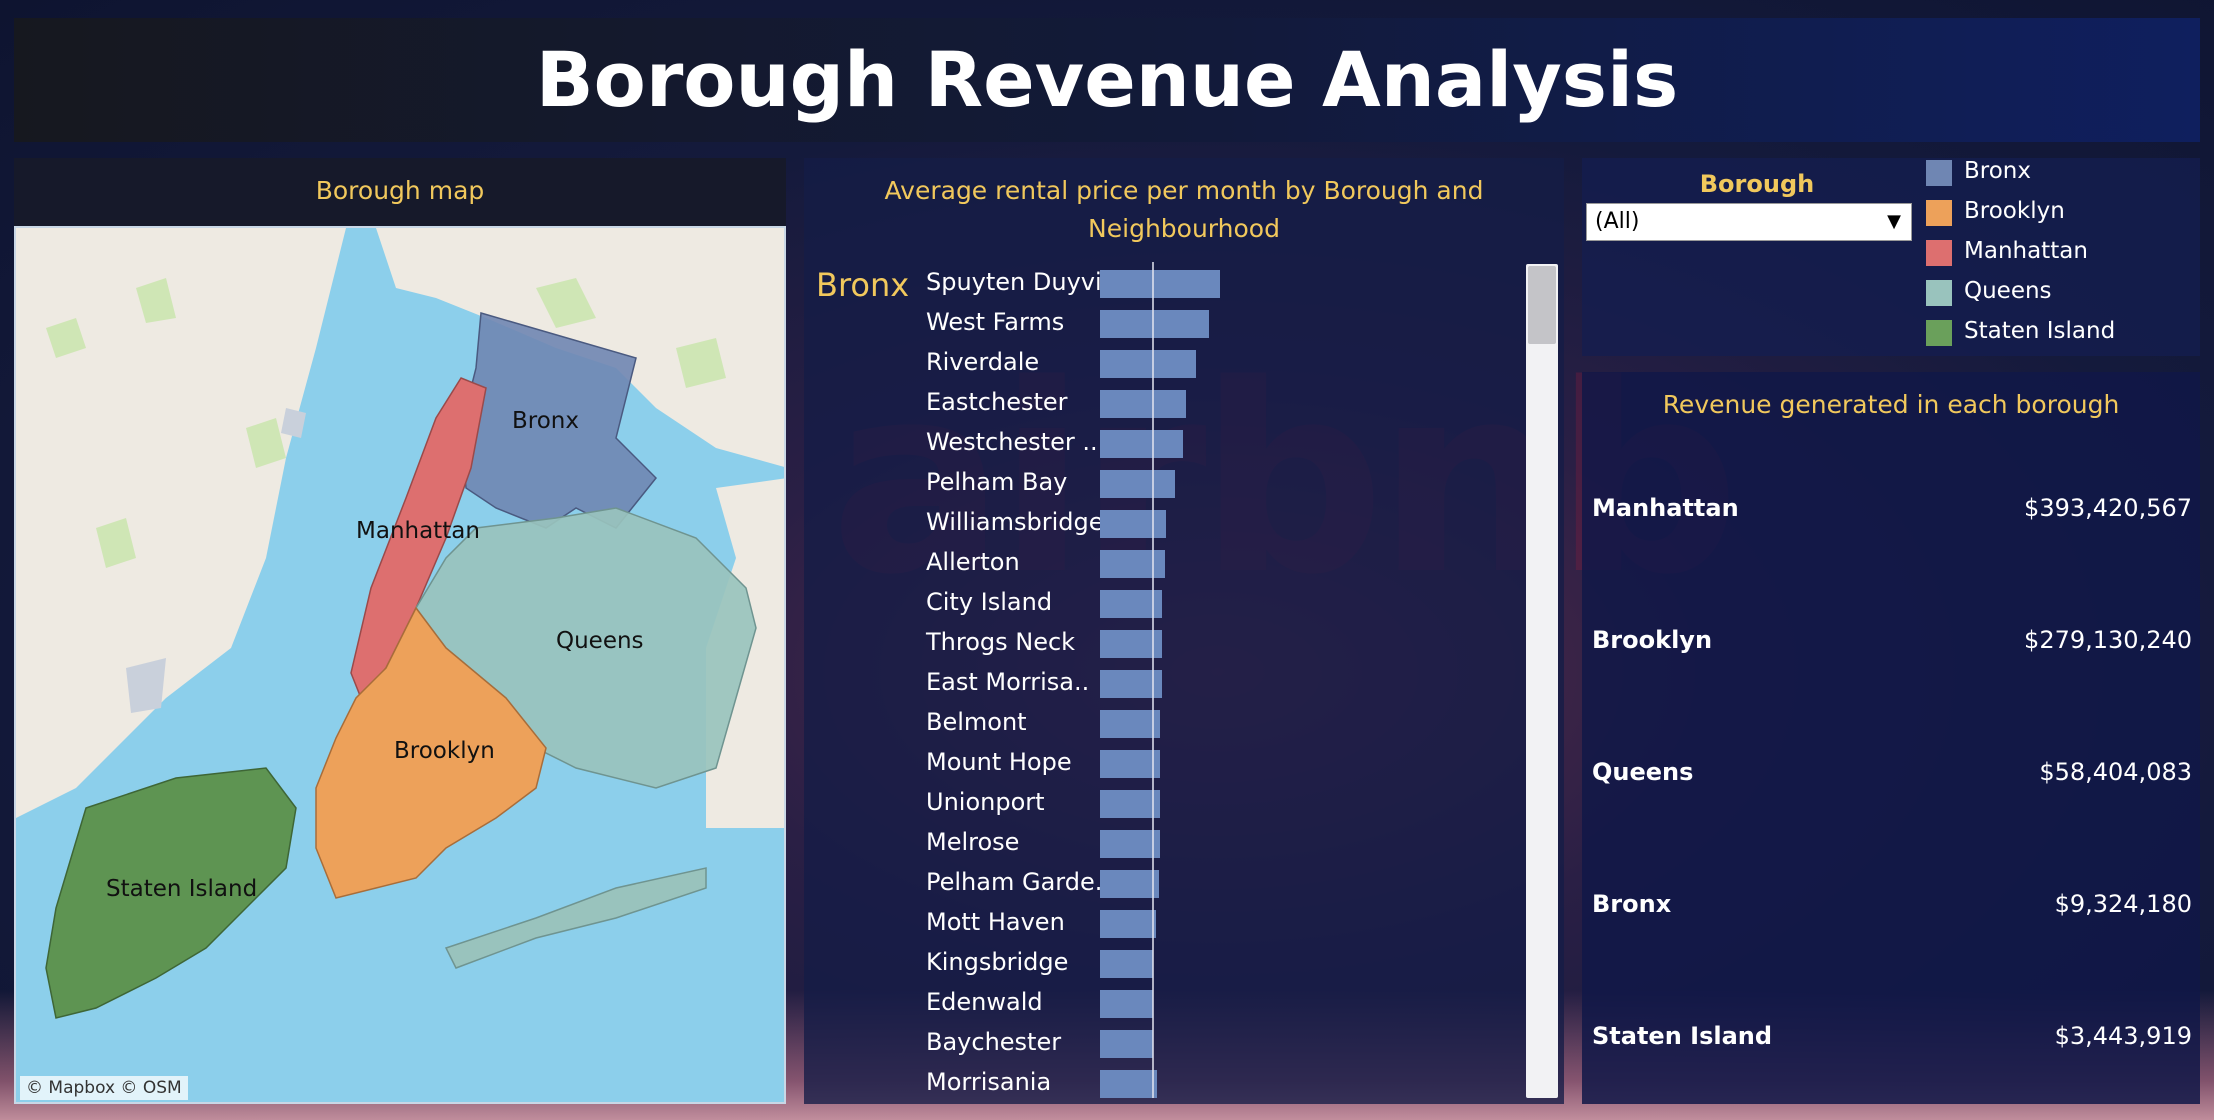  I want to click on bar-label: Pelham Bay, so click(997, 482).